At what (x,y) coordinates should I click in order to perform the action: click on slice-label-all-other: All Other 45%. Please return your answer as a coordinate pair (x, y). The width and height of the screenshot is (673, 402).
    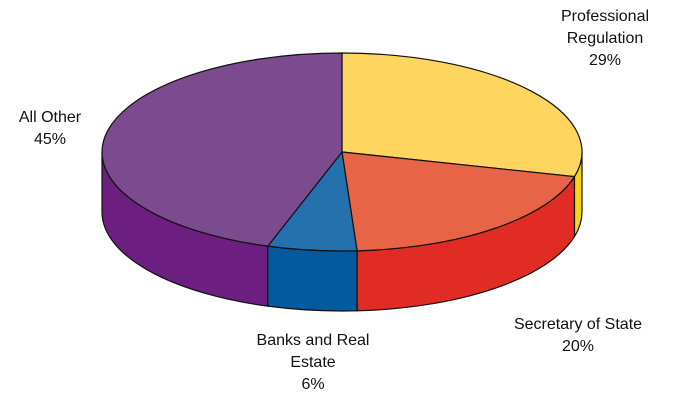
    Looking at the image, I should click on (50, 129).